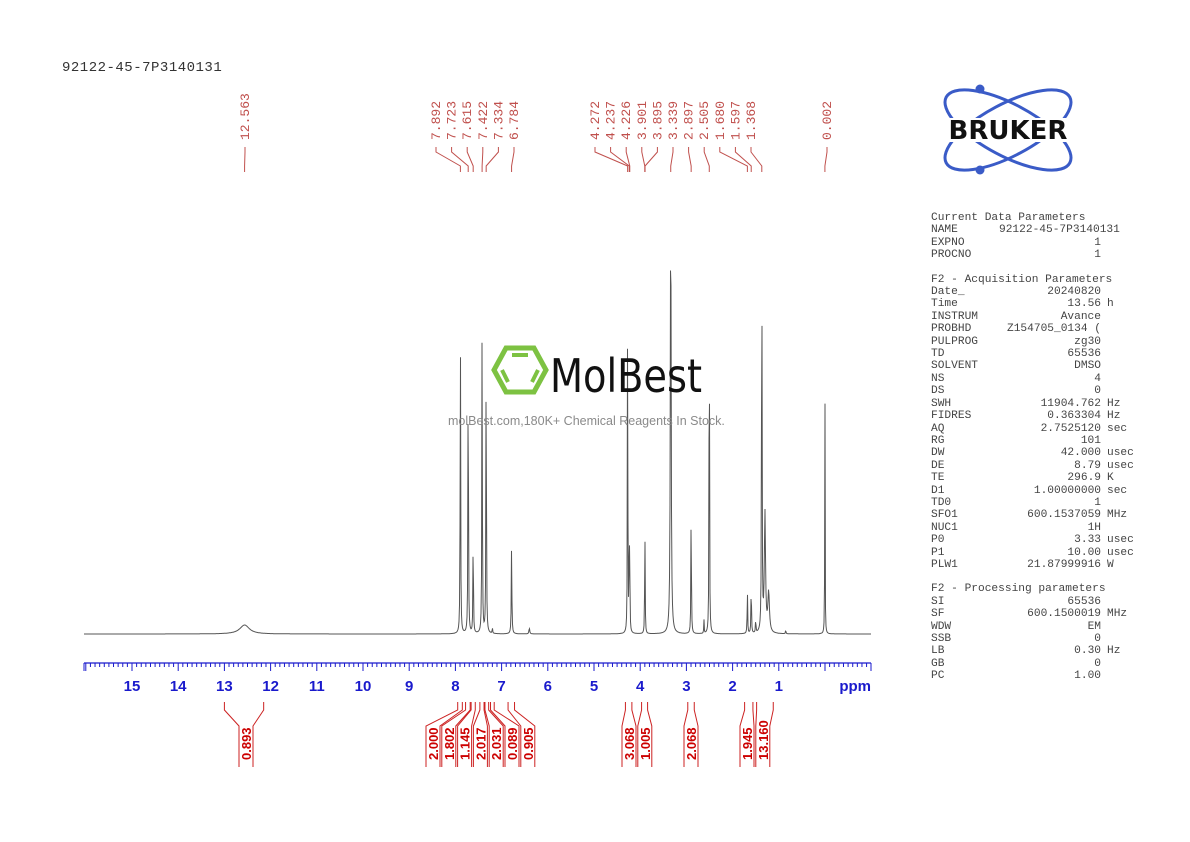 The width and height of the screenshot is (1190, 842). I want to click on axis-tick-label: 1, so click(779, 686).